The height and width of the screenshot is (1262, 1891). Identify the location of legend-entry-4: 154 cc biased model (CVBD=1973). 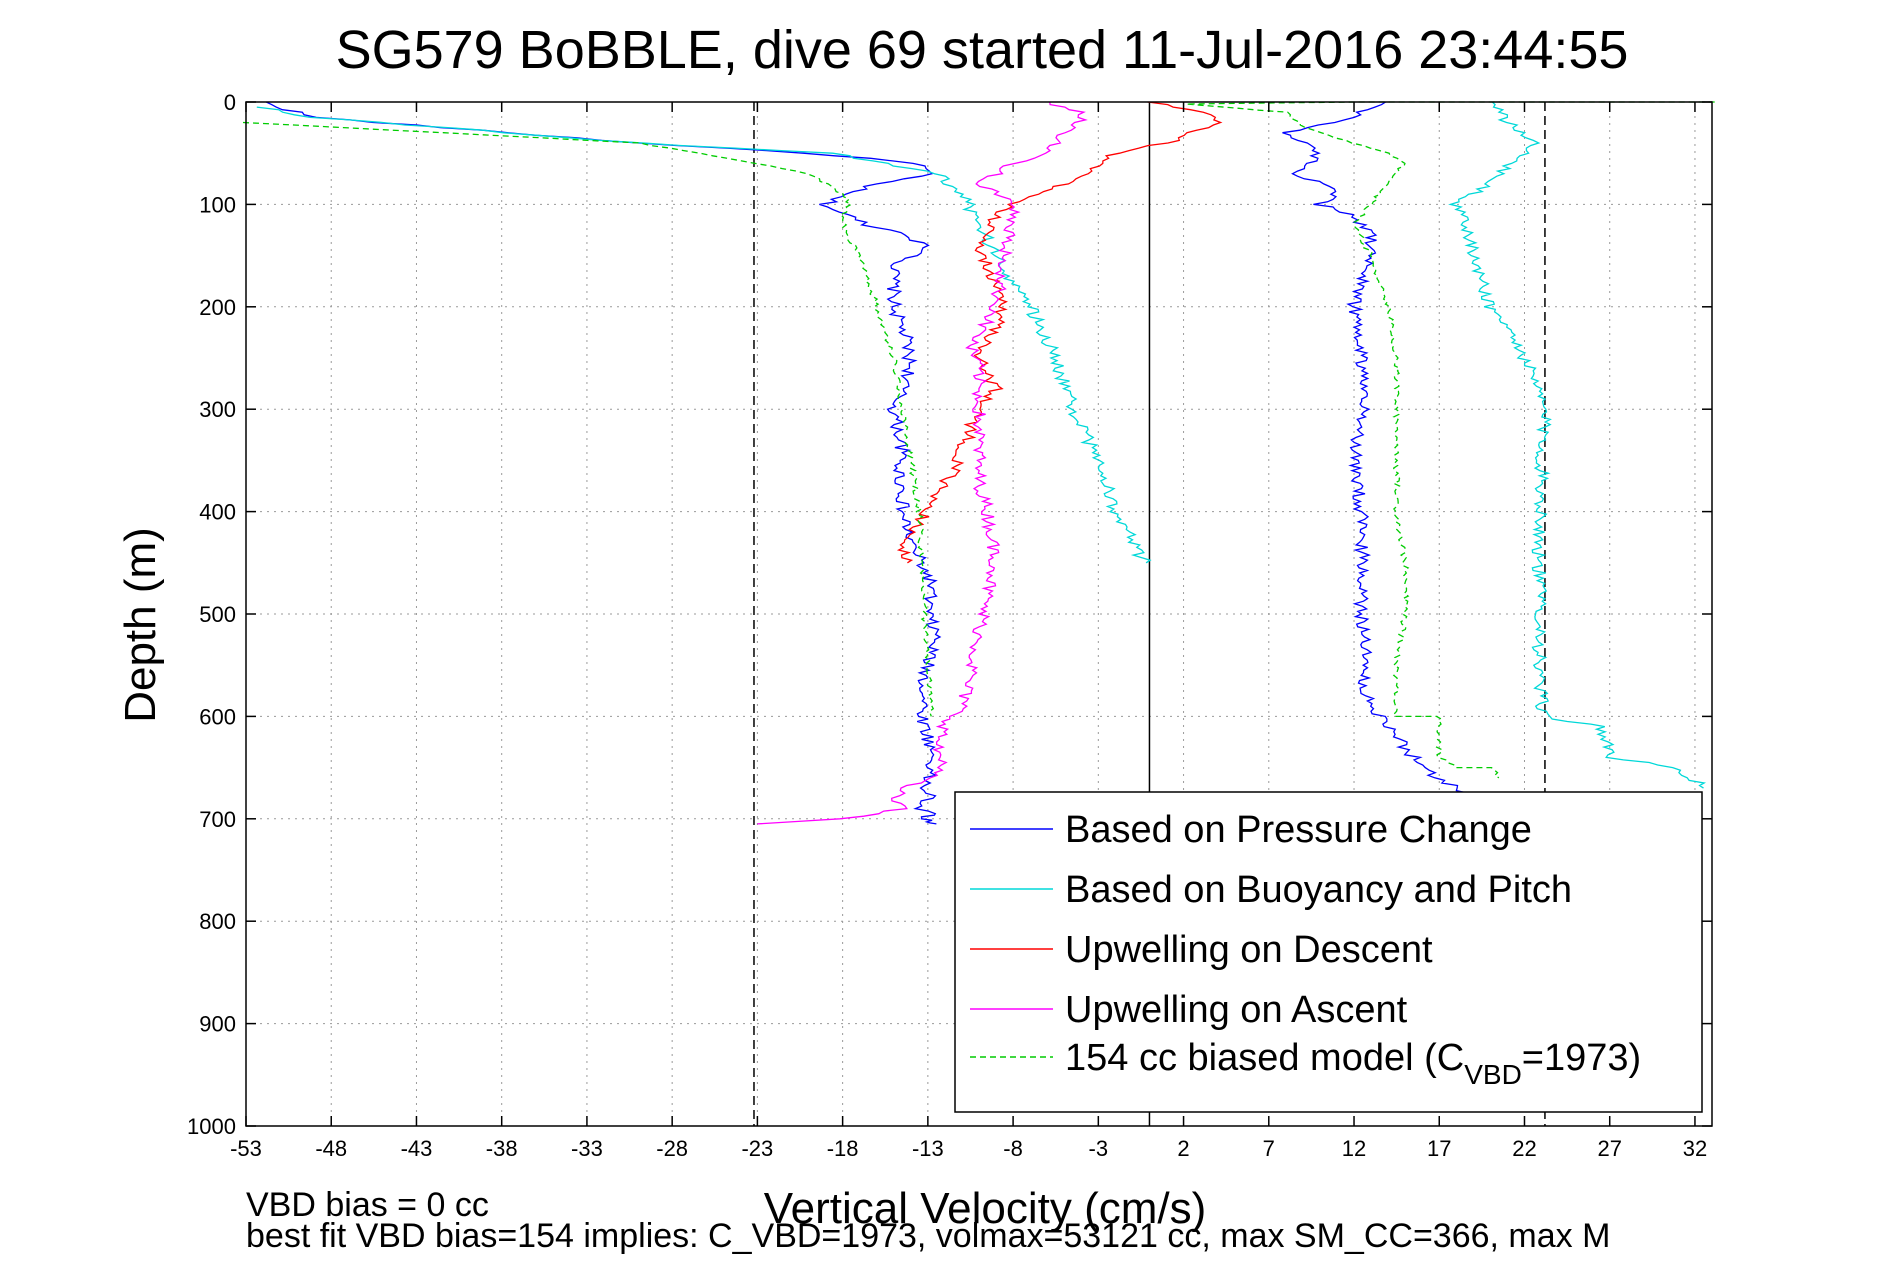
(1353, 1063).